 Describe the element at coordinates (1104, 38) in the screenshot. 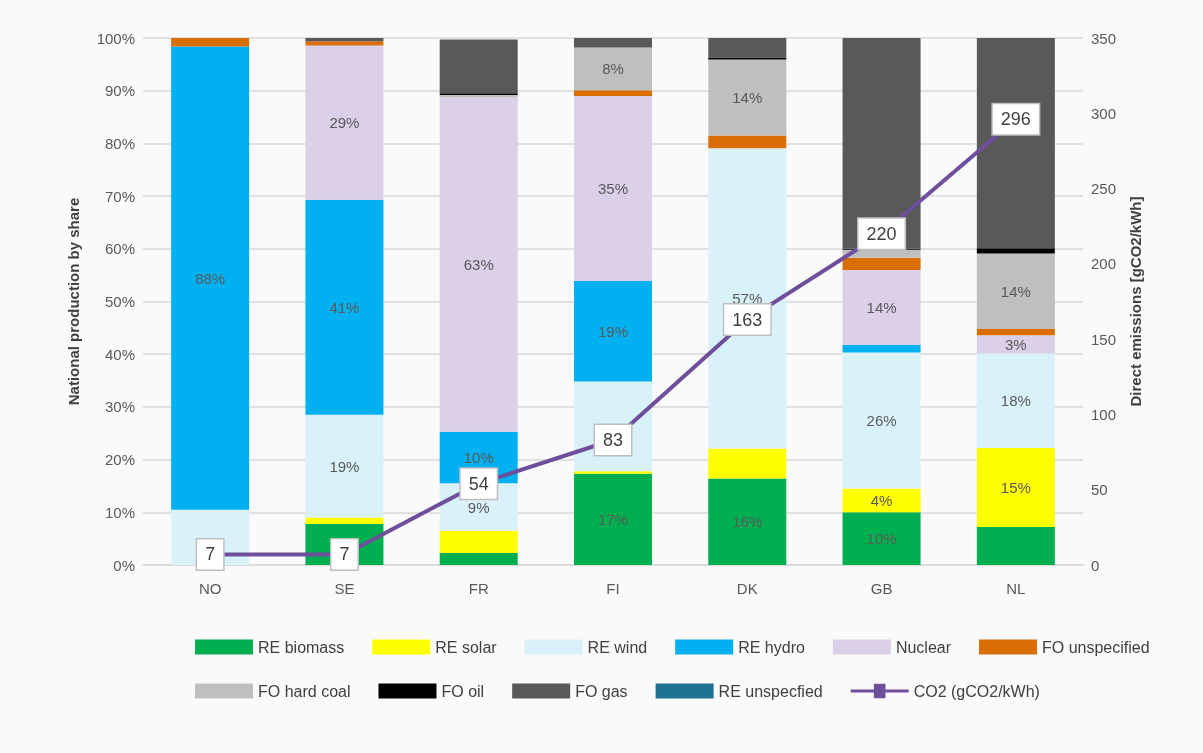

I see `y2-tick-label: 350` at that location.